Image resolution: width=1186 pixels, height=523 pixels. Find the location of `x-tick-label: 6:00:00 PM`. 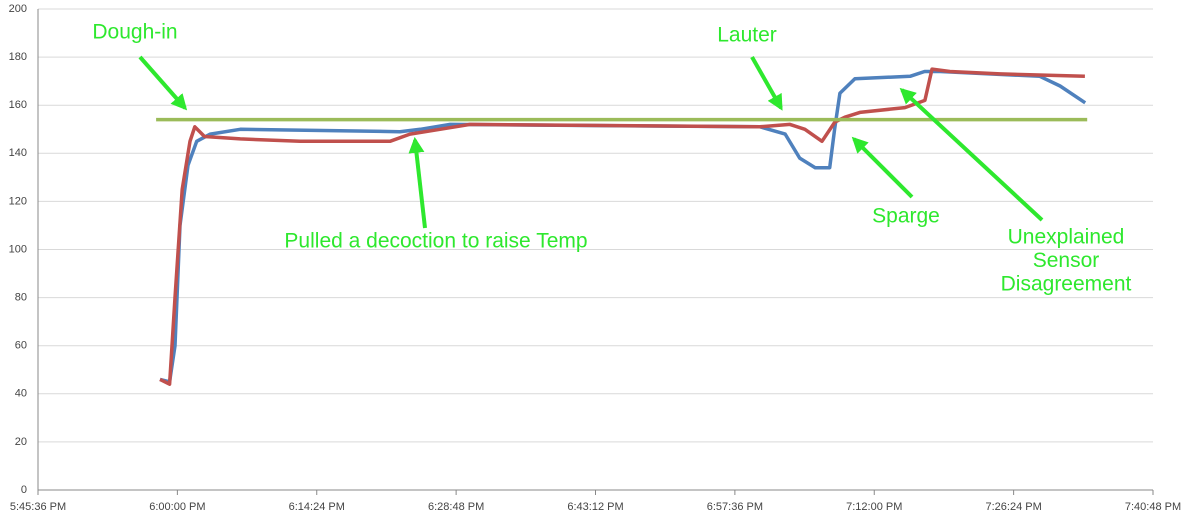

x-tick-label: 6:00:00 PM is located at coordinates (177, 507).